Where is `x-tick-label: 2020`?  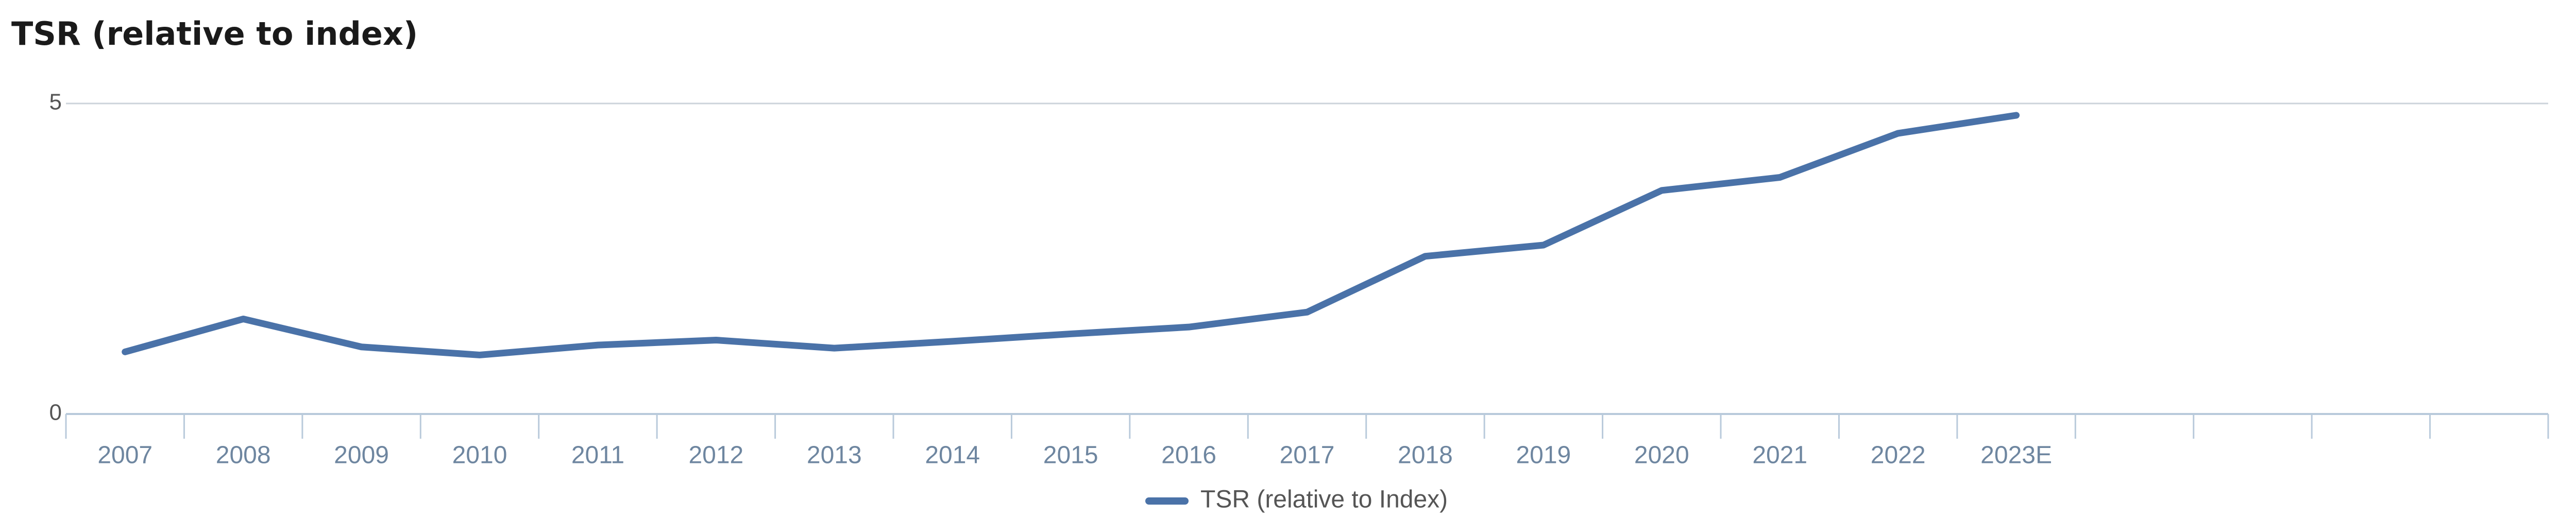 x-tick-label: 2020 is located at coordinates (1661, 455).